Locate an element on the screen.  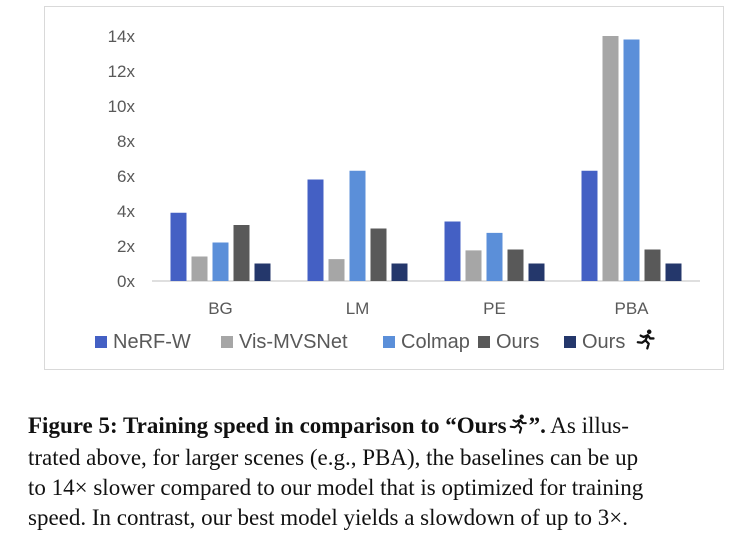
figure-label-end: ”. is located at coordinates (537, 425).